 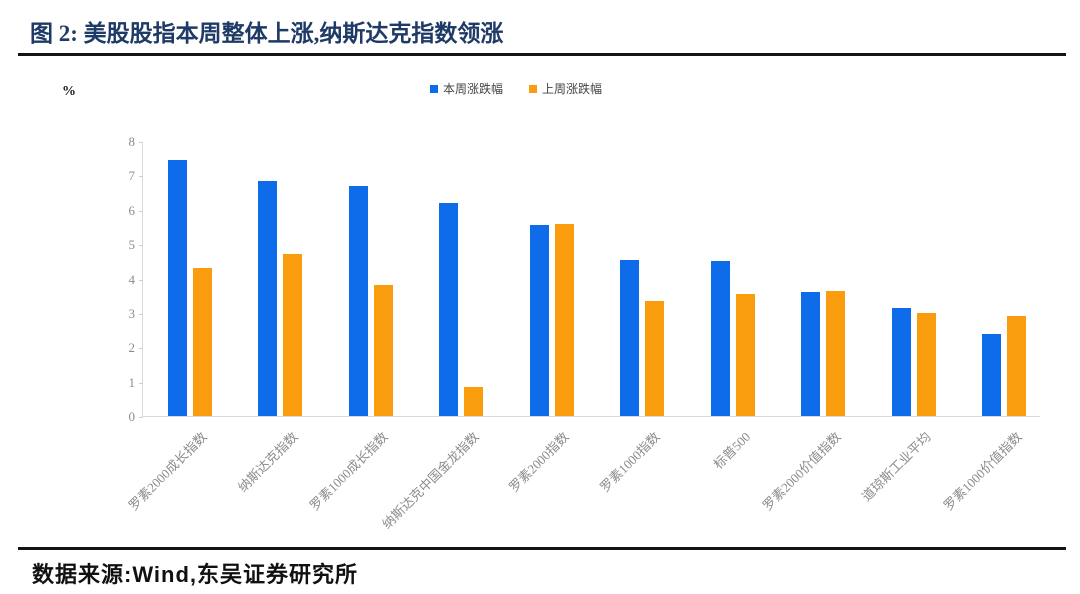 What do you see at coordinates (267, 33) in the screenshot?
I see `figure-title: 图 2: 美股股指本周整体上涨,纳斯达克指数领涨` at bounding box center [267, 33].